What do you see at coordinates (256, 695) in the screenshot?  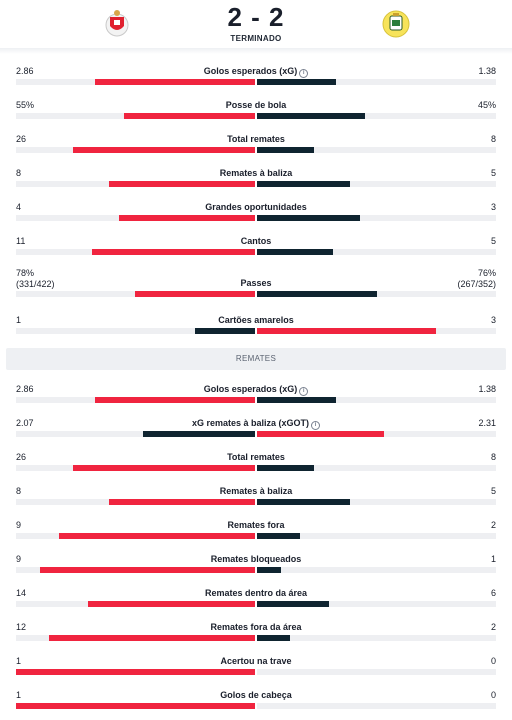 I see `stat-label: Golos de cabeça` at bounding box center [256, 695].